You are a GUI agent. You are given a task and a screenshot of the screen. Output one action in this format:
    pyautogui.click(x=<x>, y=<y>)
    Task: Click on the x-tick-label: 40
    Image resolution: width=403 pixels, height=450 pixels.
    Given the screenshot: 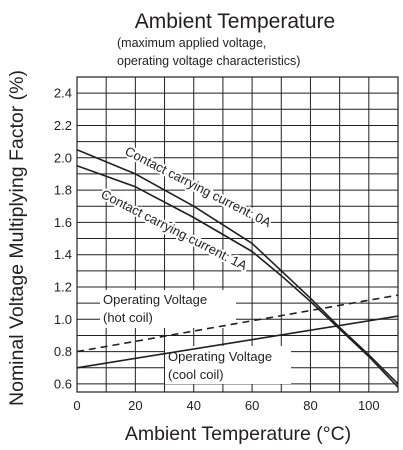 What is the action you would take?
    pyautogui.click(x=193, y=405)
    